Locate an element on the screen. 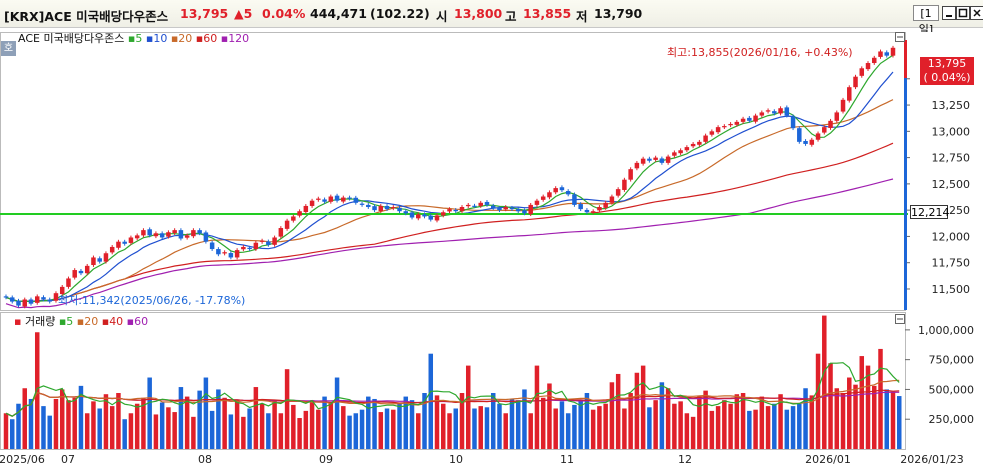  current-position-bar-top is located at coordinates (905, 59).